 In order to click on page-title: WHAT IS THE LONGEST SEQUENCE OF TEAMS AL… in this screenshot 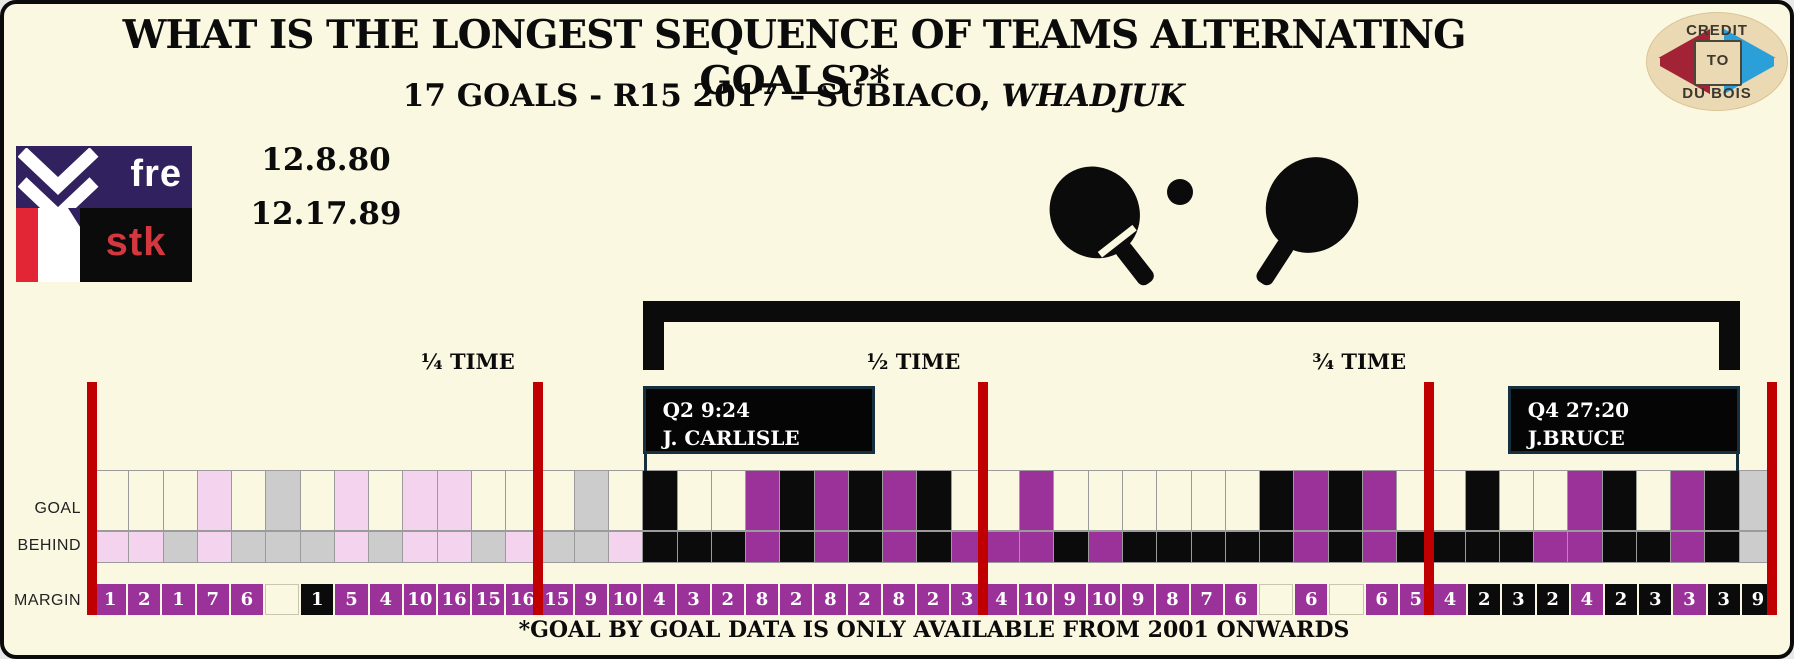, I will do `click(794, 58)`.